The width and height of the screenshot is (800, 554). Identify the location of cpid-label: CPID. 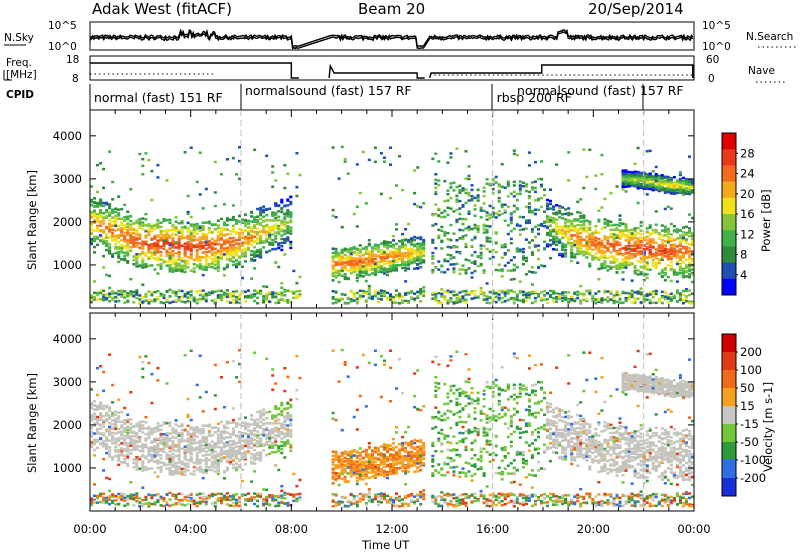
(20, 95).